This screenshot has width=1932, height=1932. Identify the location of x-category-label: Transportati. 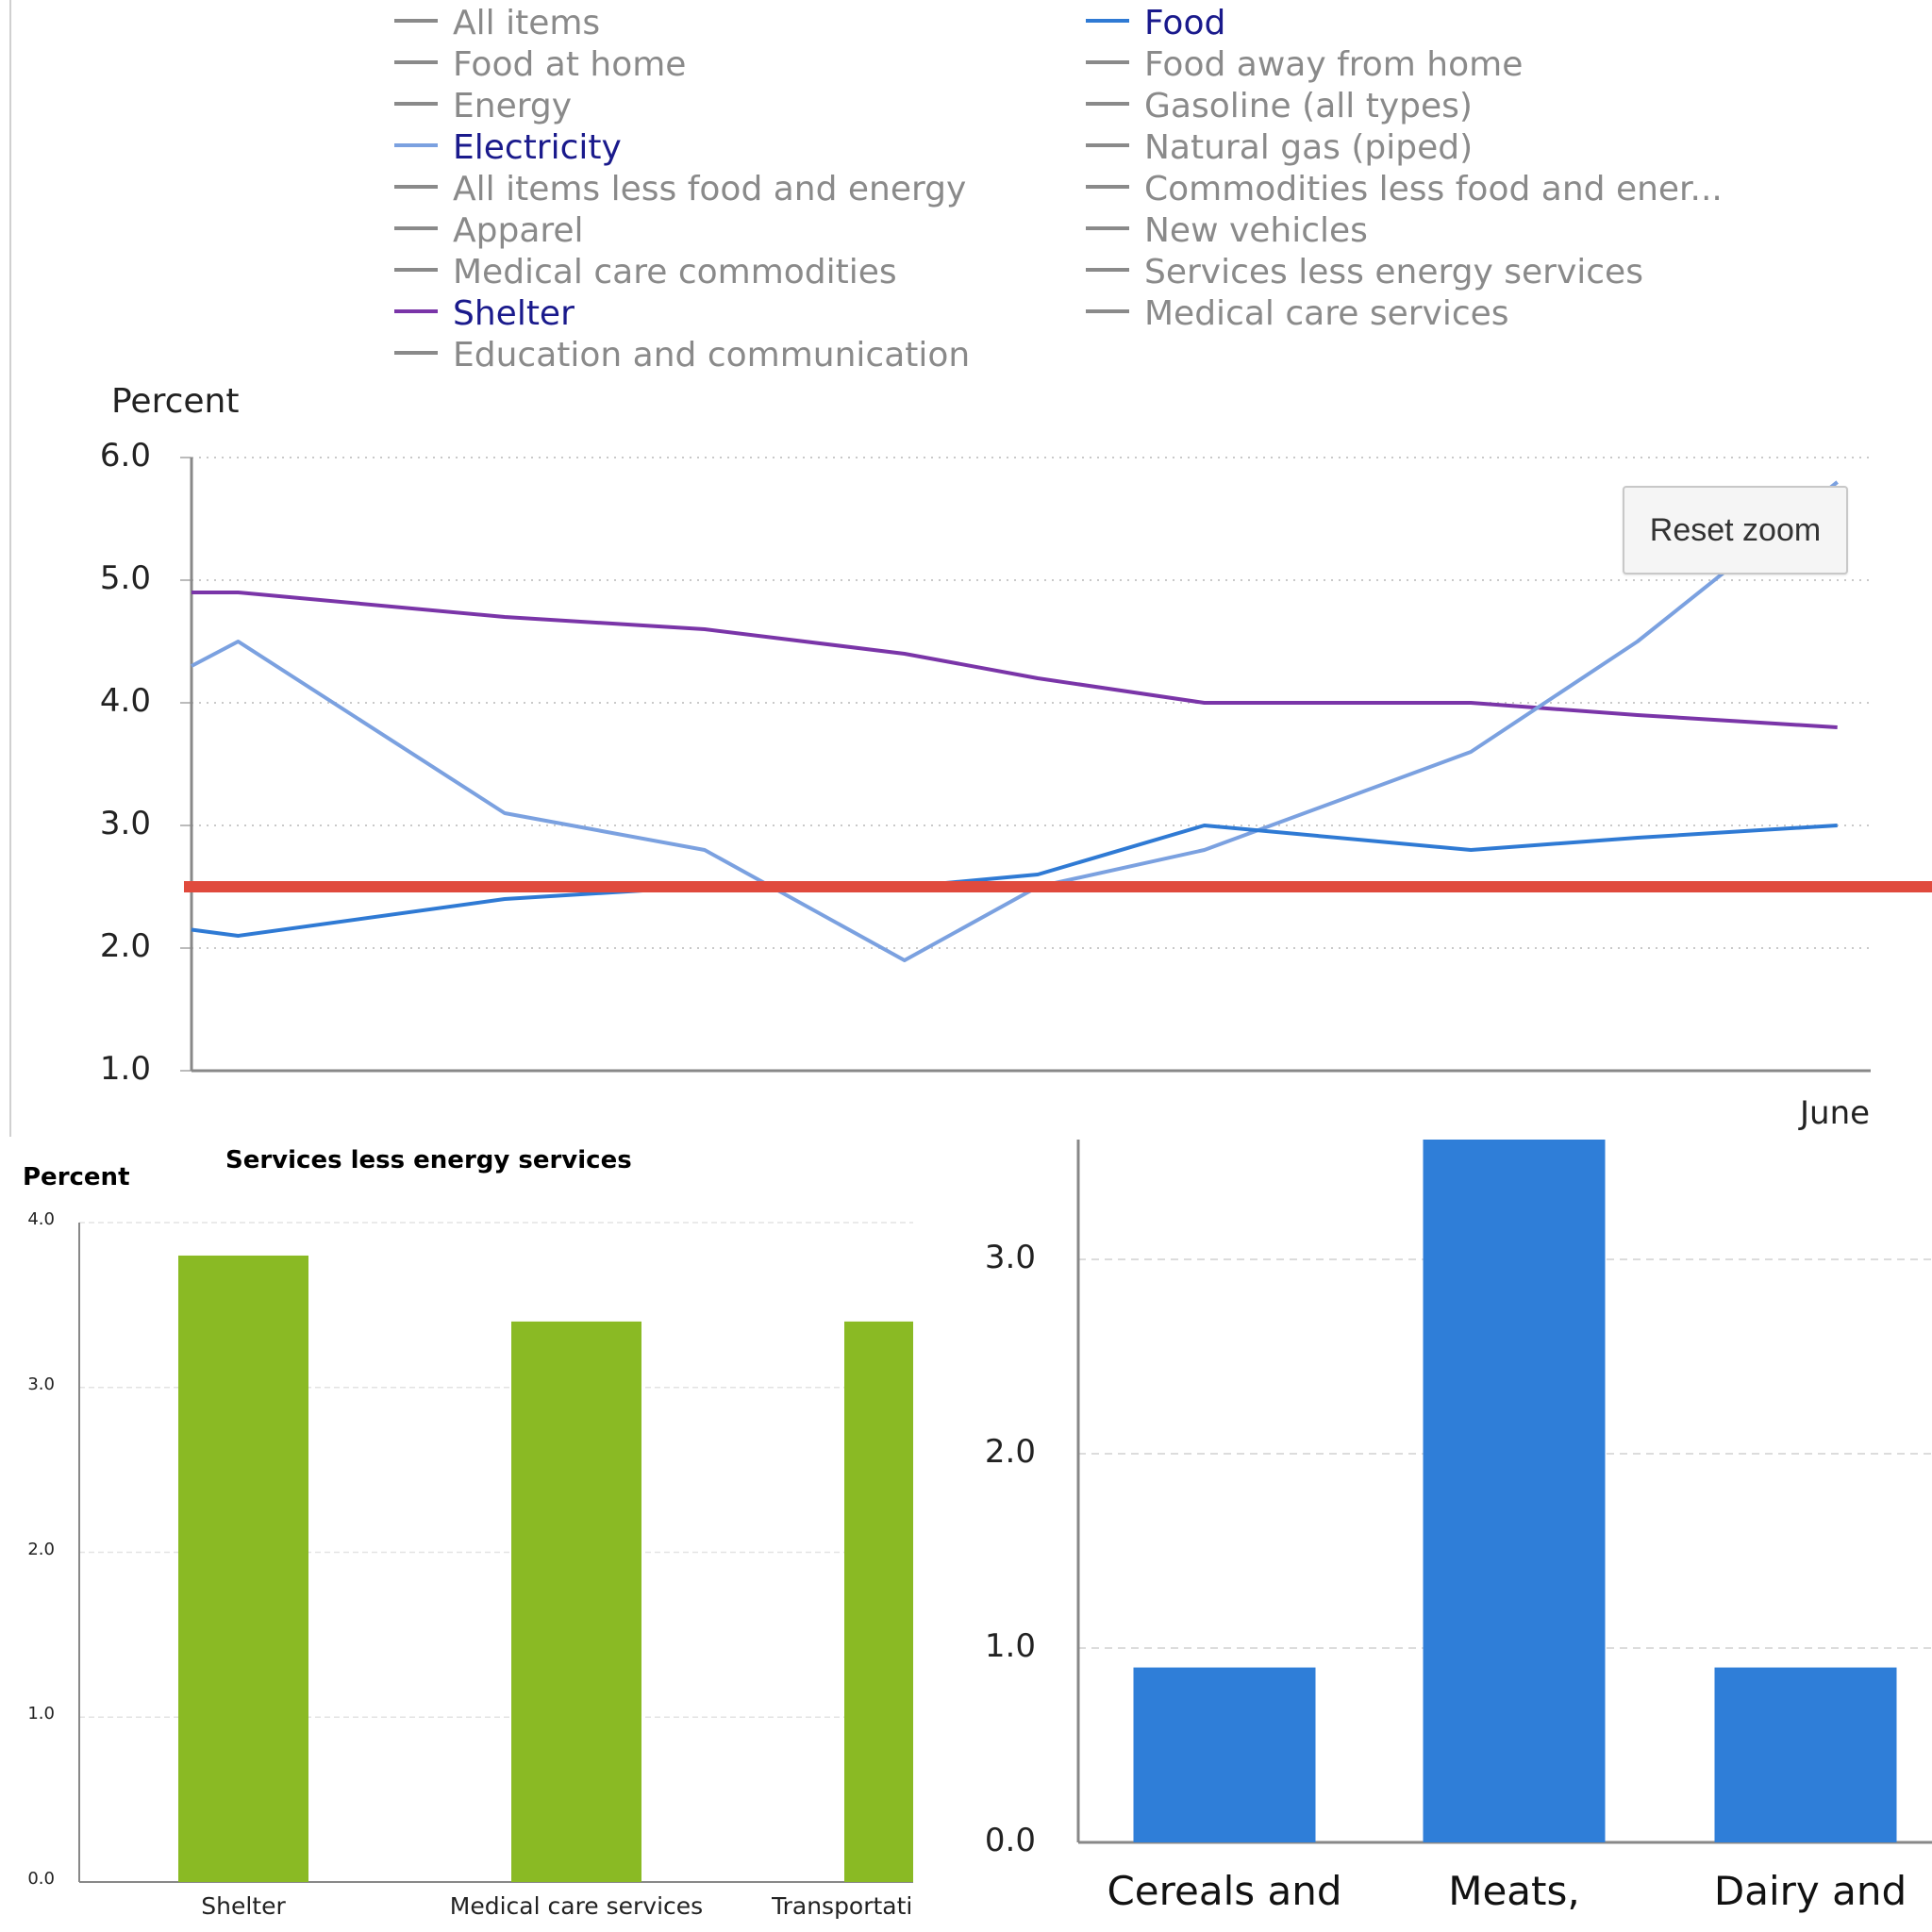
(843, 1906).